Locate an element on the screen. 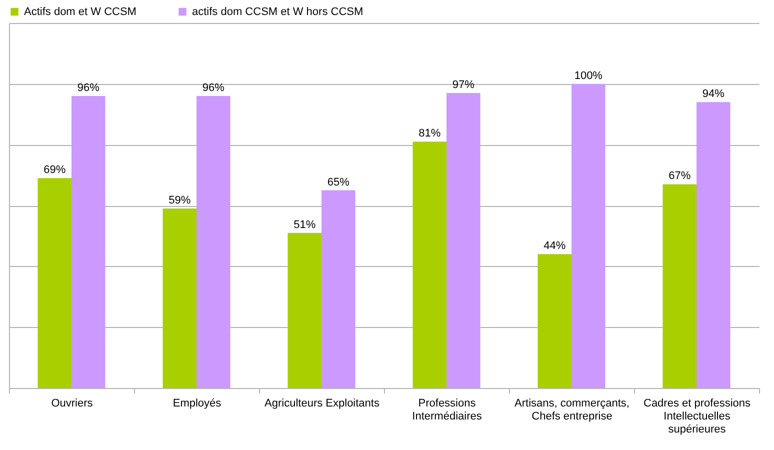 The width and height of the screenshot is (774, 450). data-label: 81% is located at coordinates (429, 134).